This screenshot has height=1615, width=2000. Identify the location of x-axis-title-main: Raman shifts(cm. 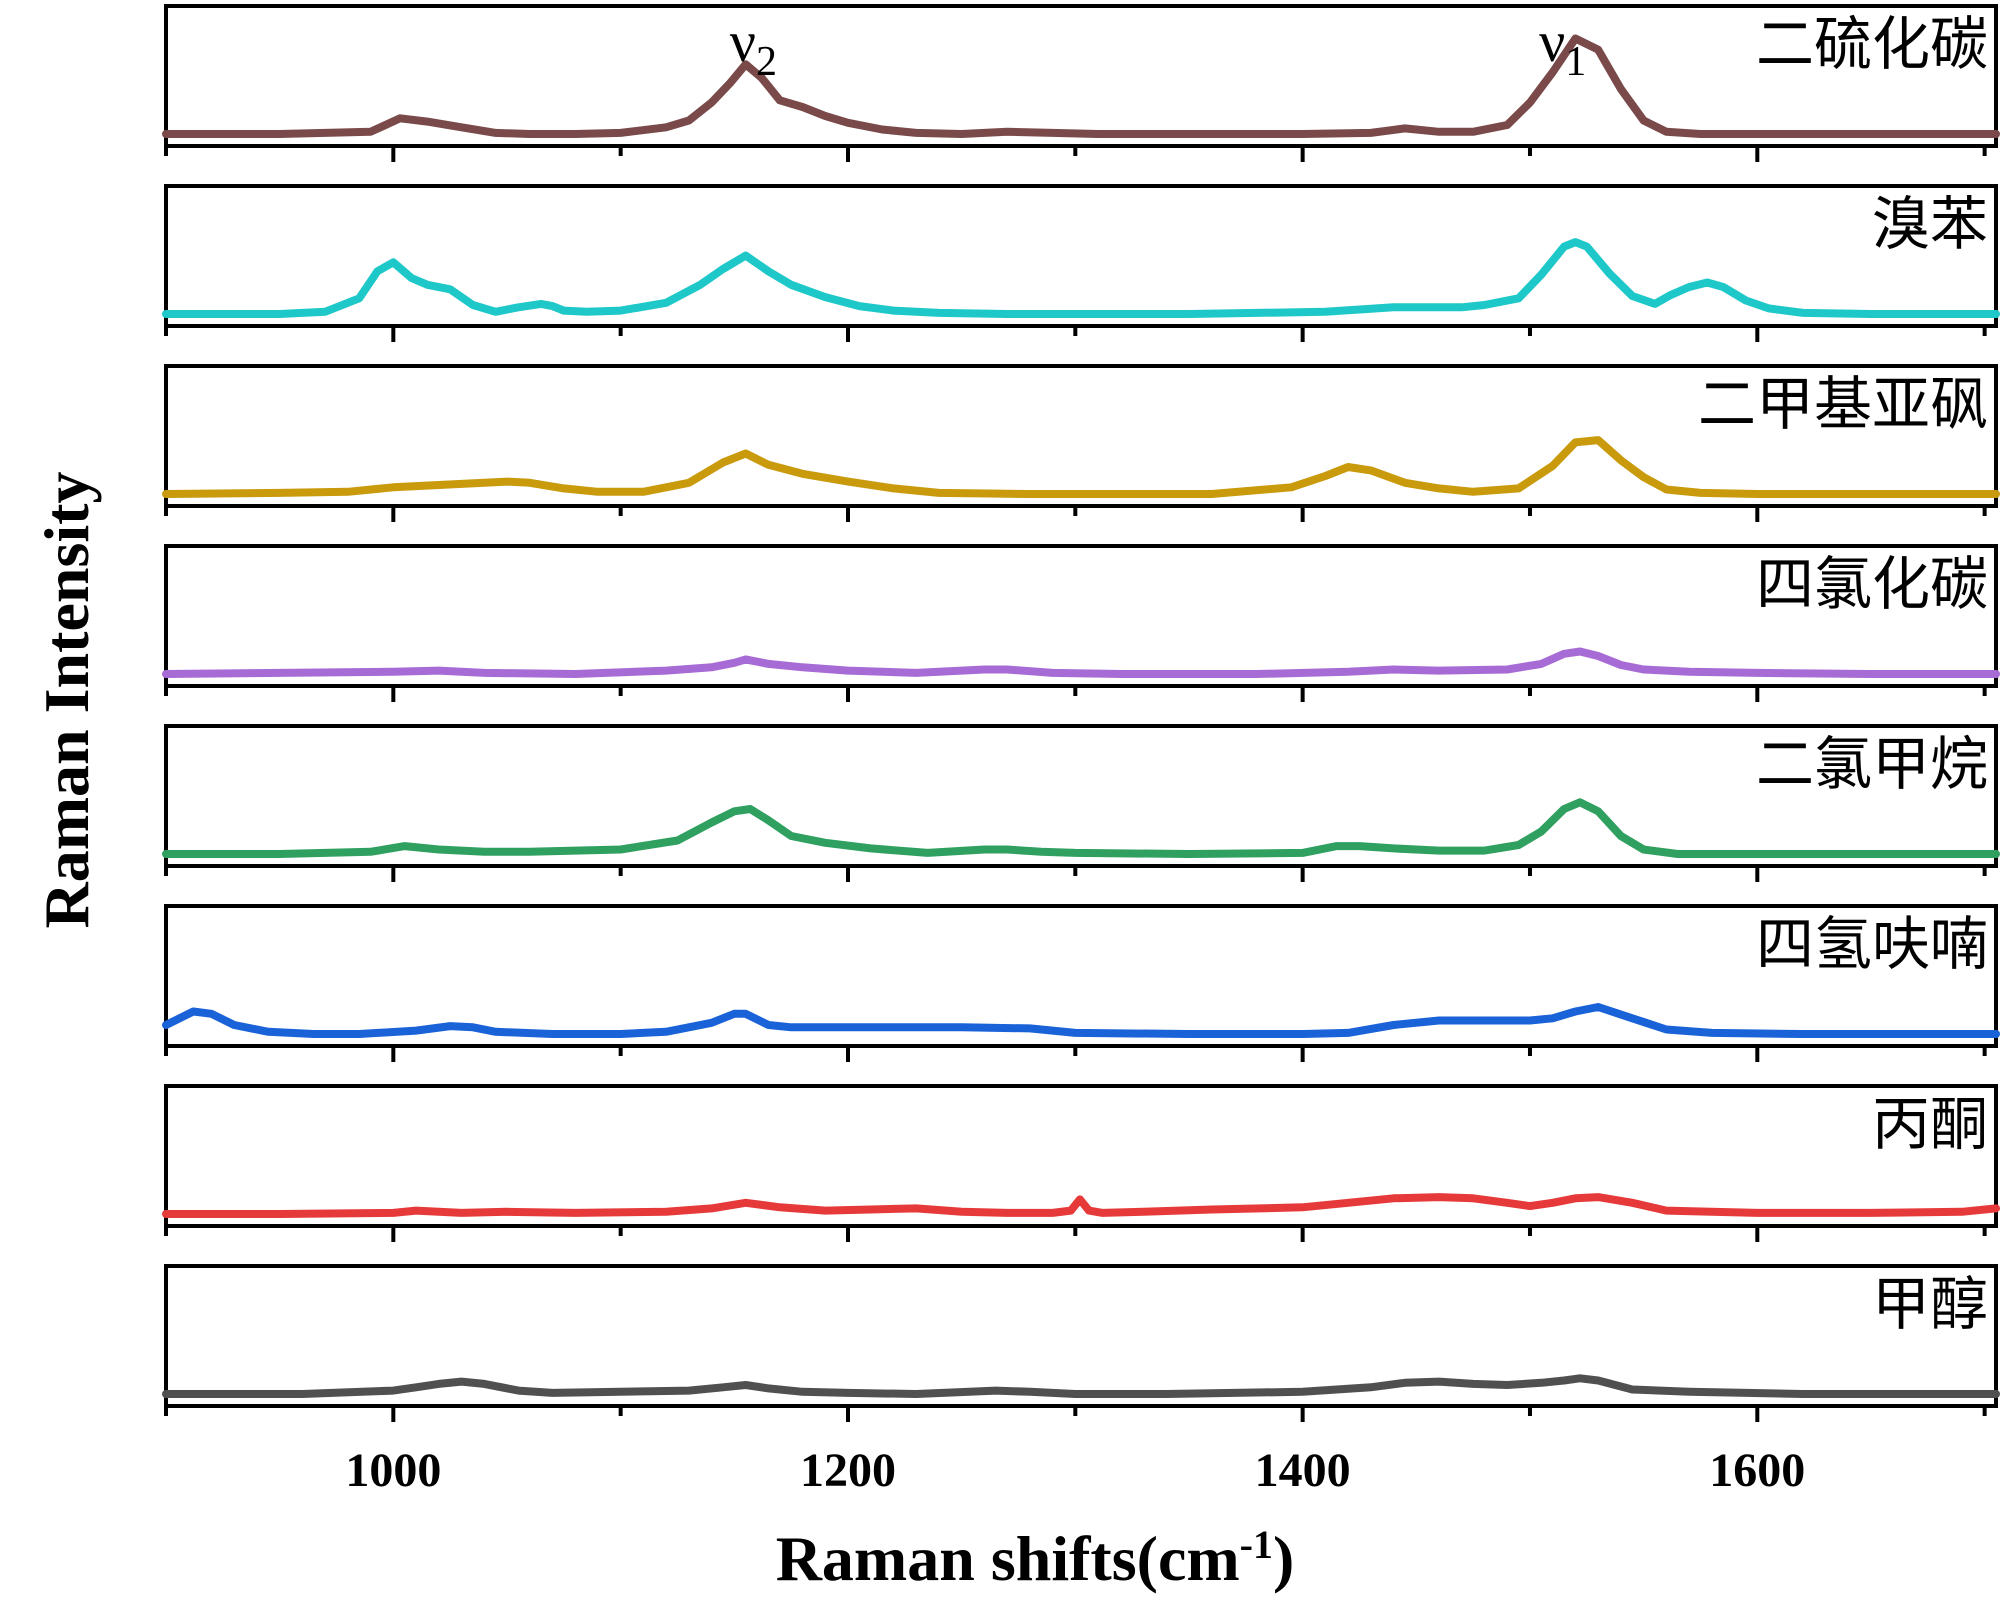
(1008, 1558).